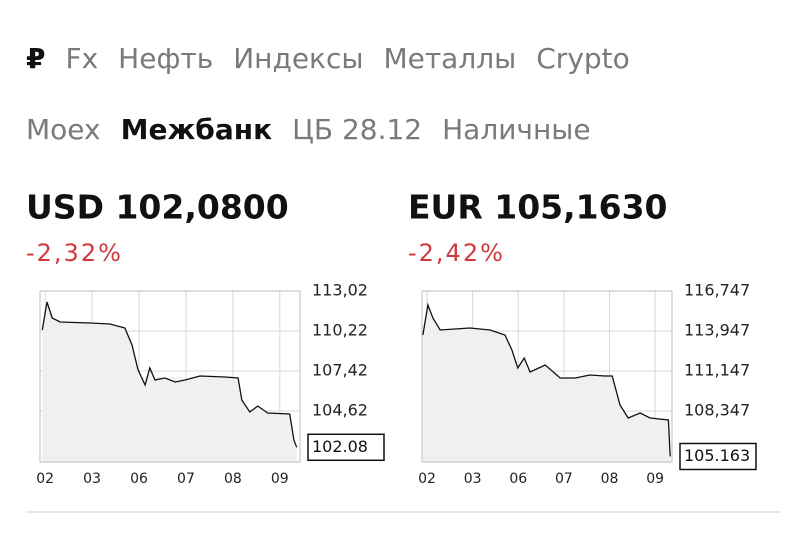  I want to click on tab: Индексы, so click(298, 58).